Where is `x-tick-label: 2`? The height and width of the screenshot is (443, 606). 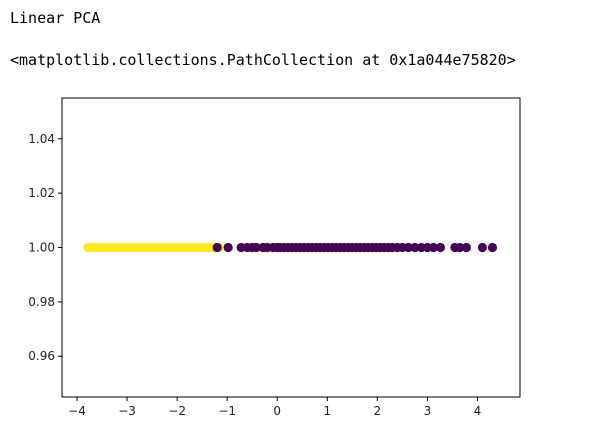 x-tick-label: 2 is located at coordinates (378, 411).